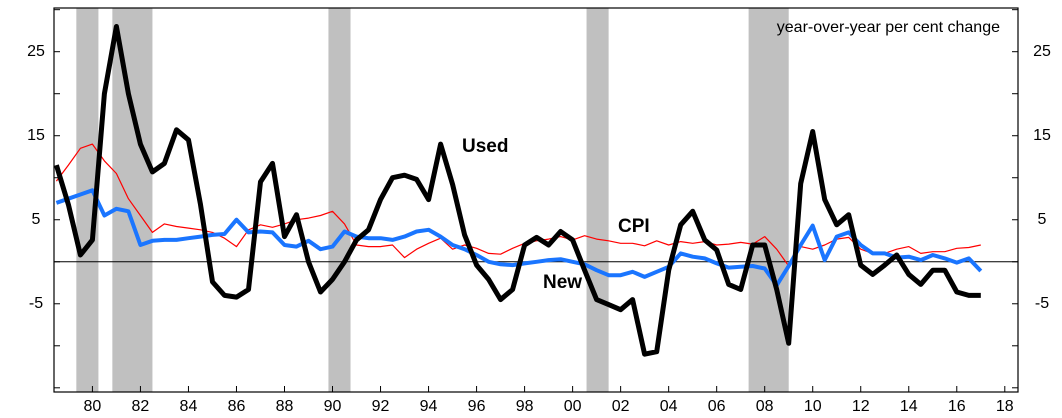 Image resolution: width=1062 pixels, height=418 pixels. What do you see at coordinates (888, 27) in the screenshot?
I see `annotation: year-over-year per cent change` at bounding box center [888, 27].